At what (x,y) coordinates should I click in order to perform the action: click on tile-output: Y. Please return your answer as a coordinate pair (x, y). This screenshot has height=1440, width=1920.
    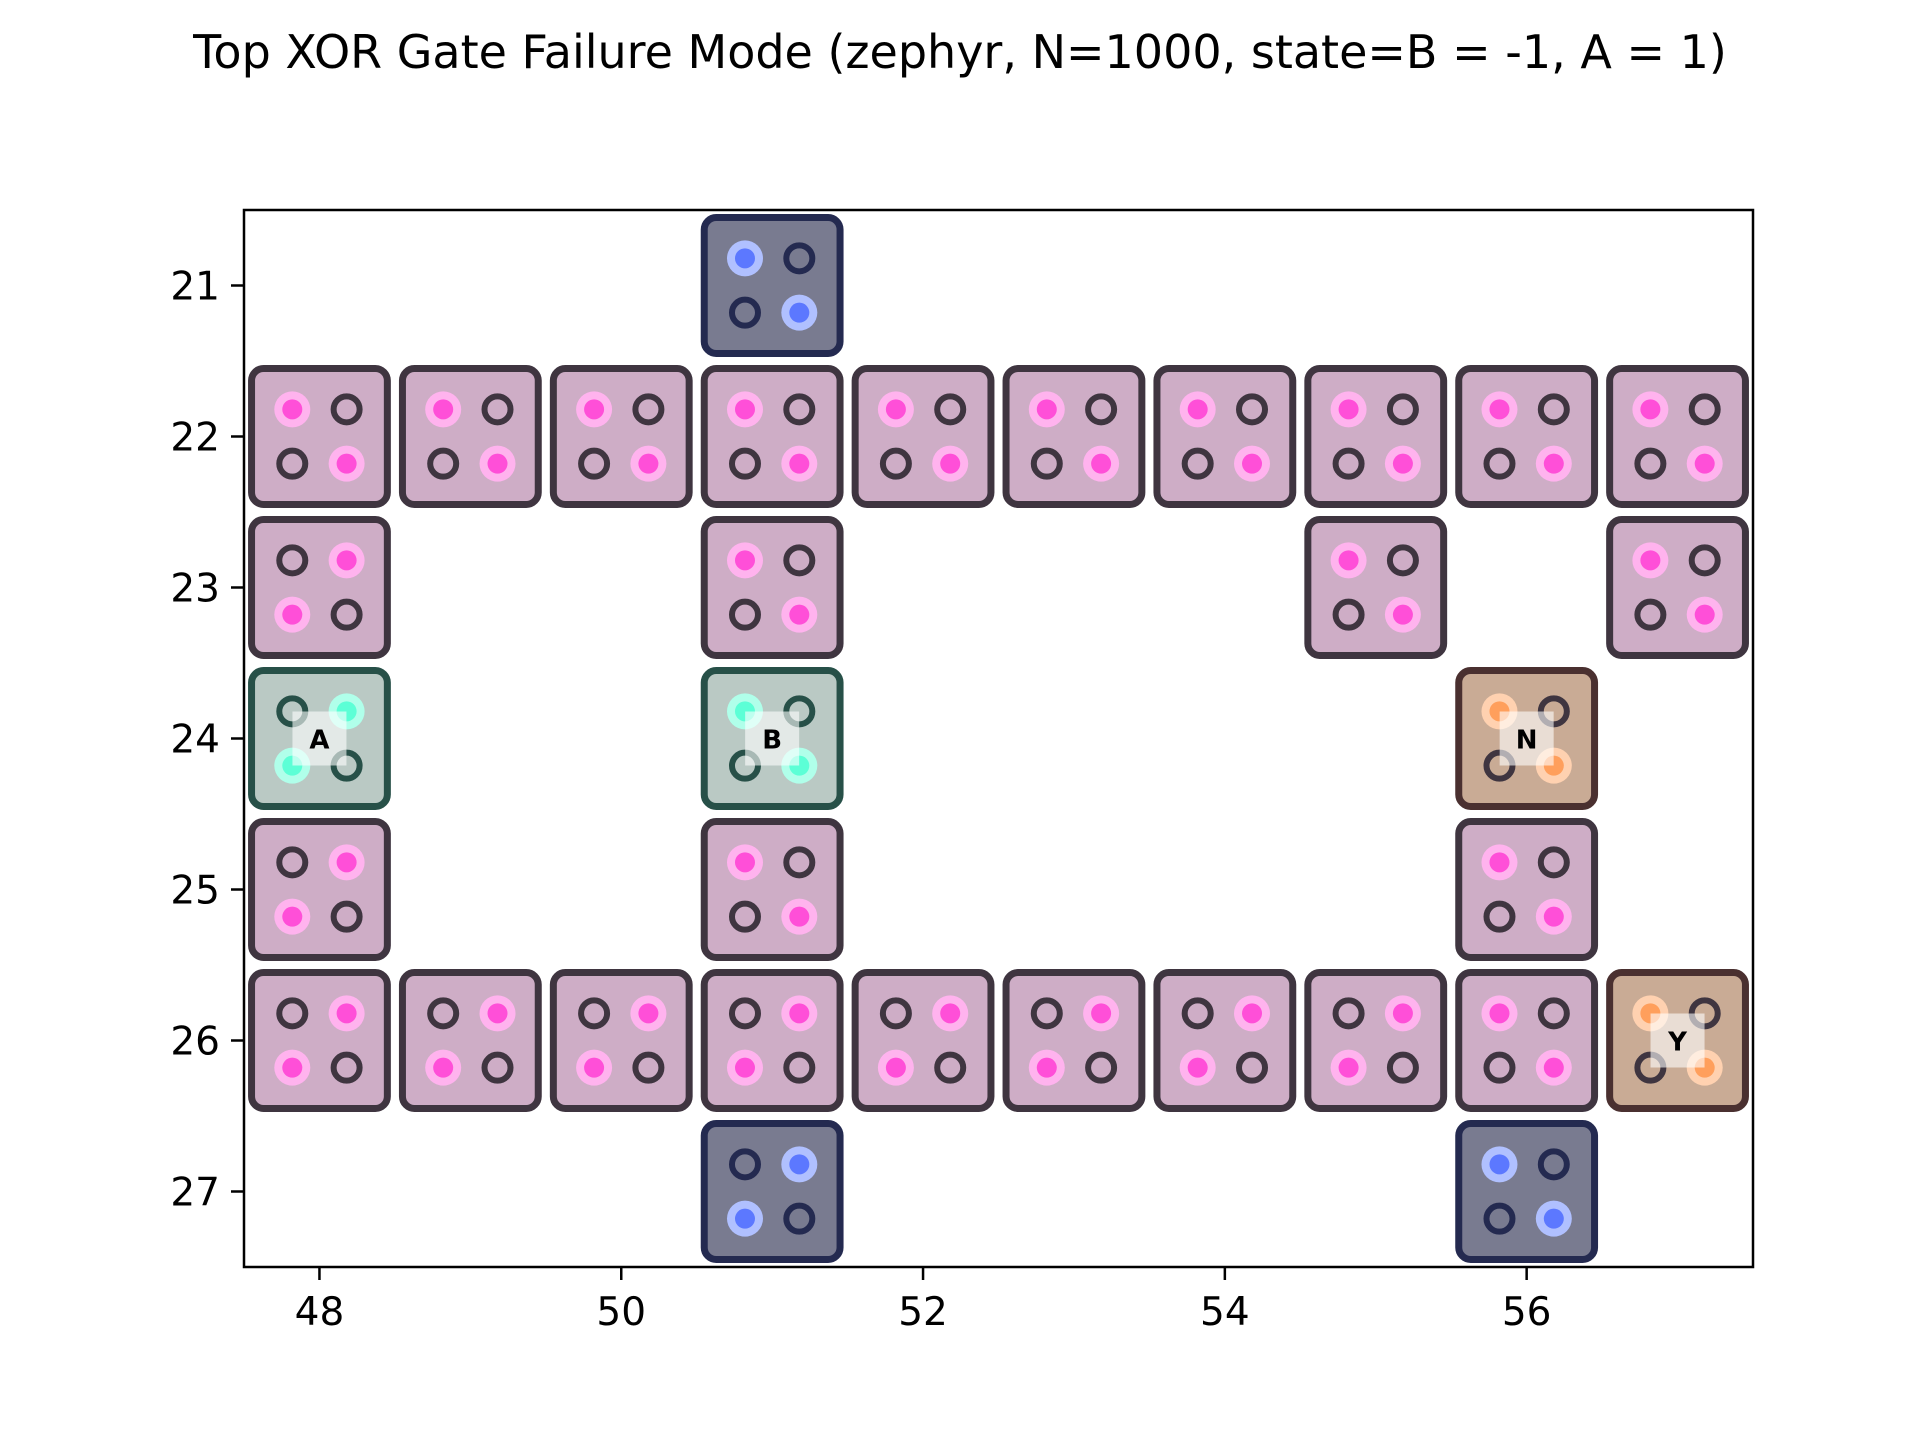
    Looking at the image, I should click on (1677, 1040).